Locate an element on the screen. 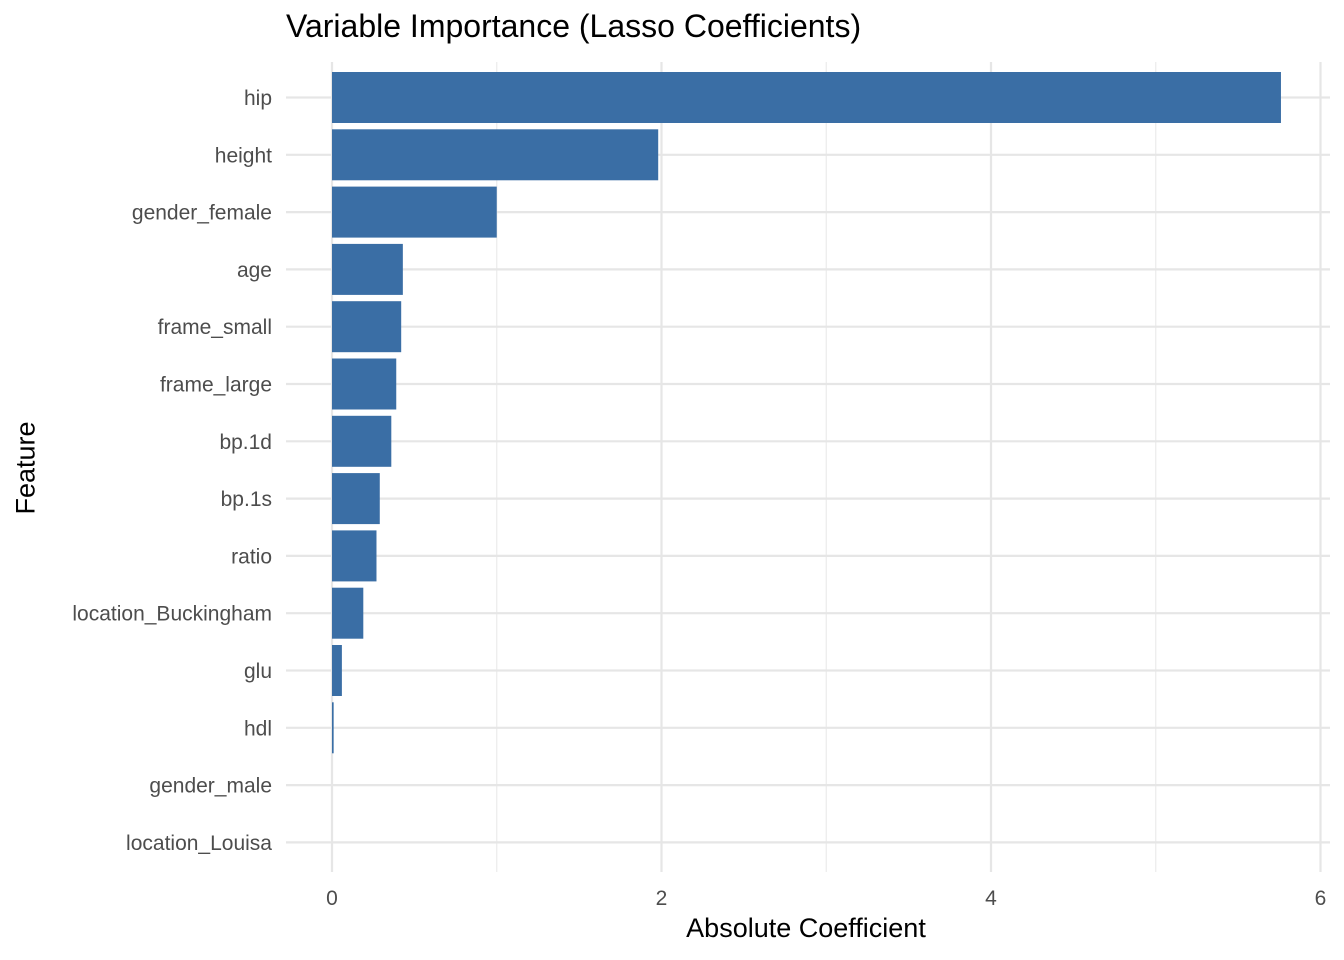 Image resolution: width=1344 pixels, height=960 pixels. y-axis-label: Feature is located at coordinates (25, 468).